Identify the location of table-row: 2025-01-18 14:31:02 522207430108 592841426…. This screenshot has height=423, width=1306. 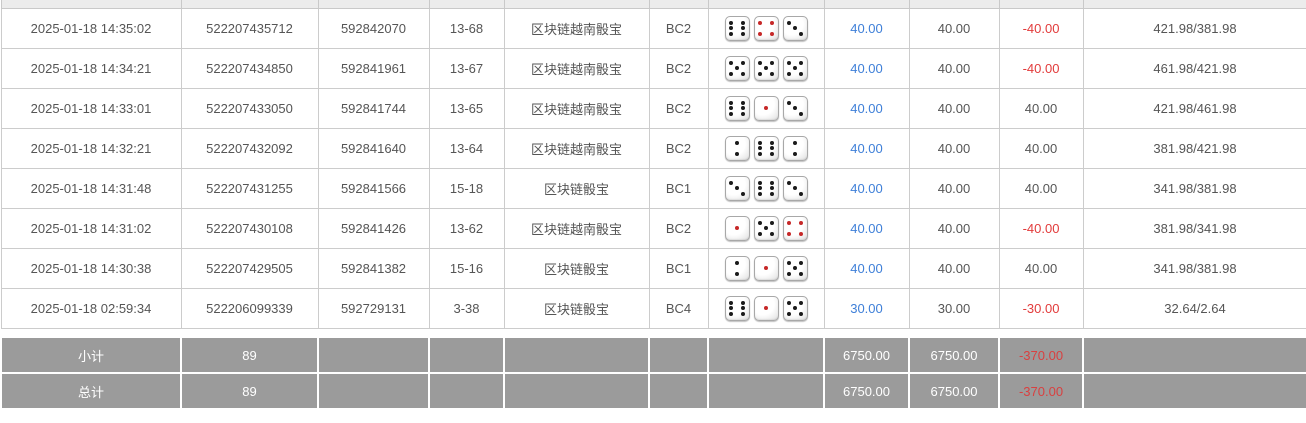
(653, 228).